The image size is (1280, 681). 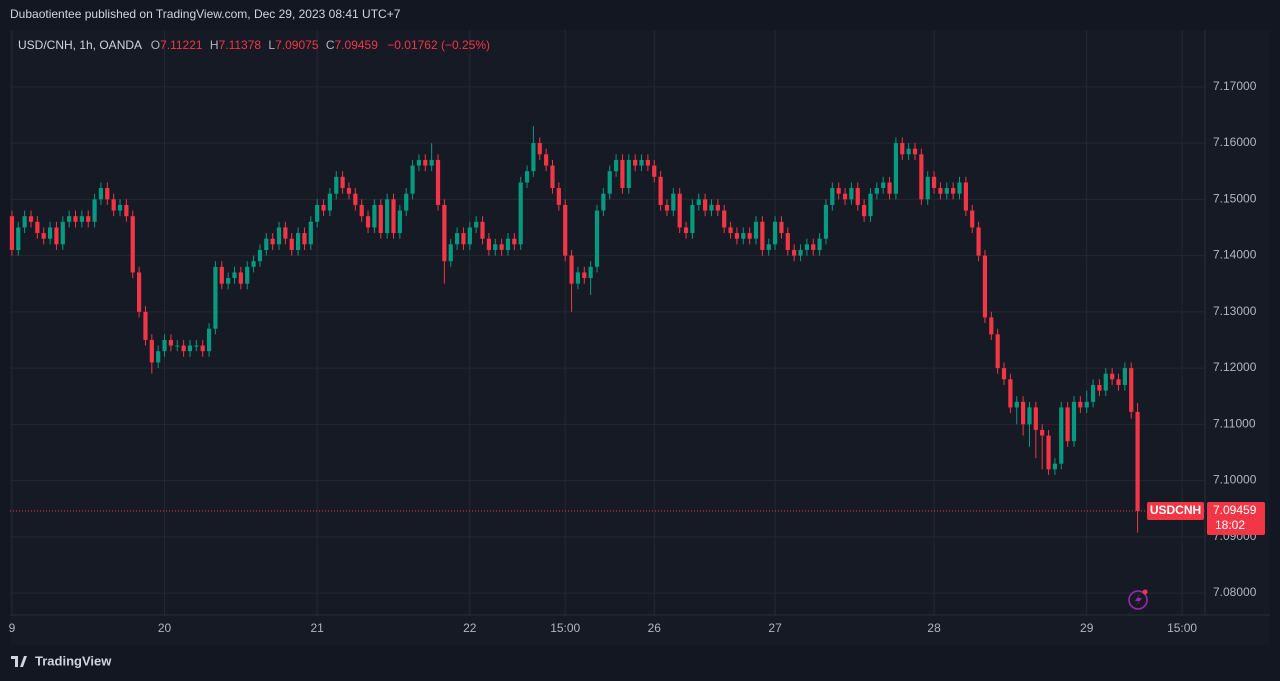 I want to click on ohlc-letter: H, so click(x=214, y=45).